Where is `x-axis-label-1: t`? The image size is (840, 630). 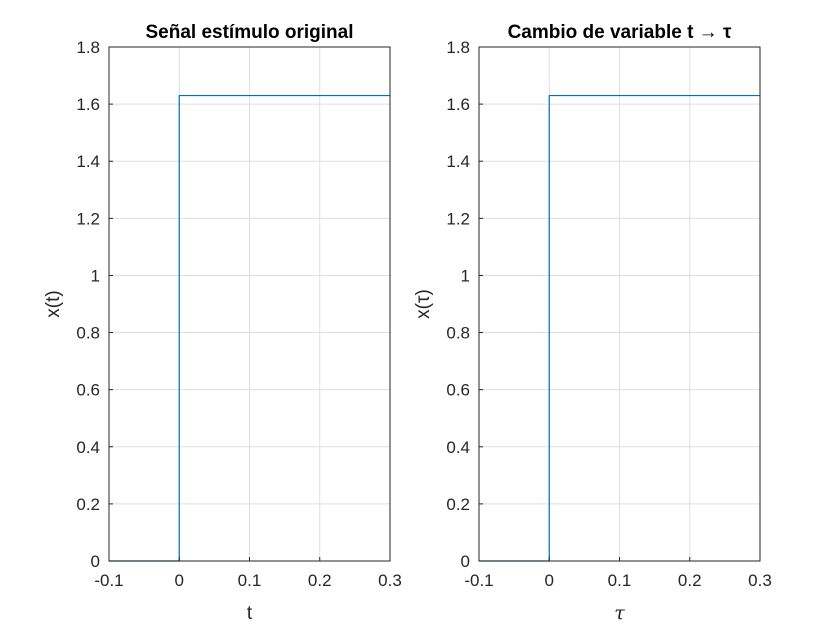
x-axis-label-1: t is located at coordinates (250, 613).